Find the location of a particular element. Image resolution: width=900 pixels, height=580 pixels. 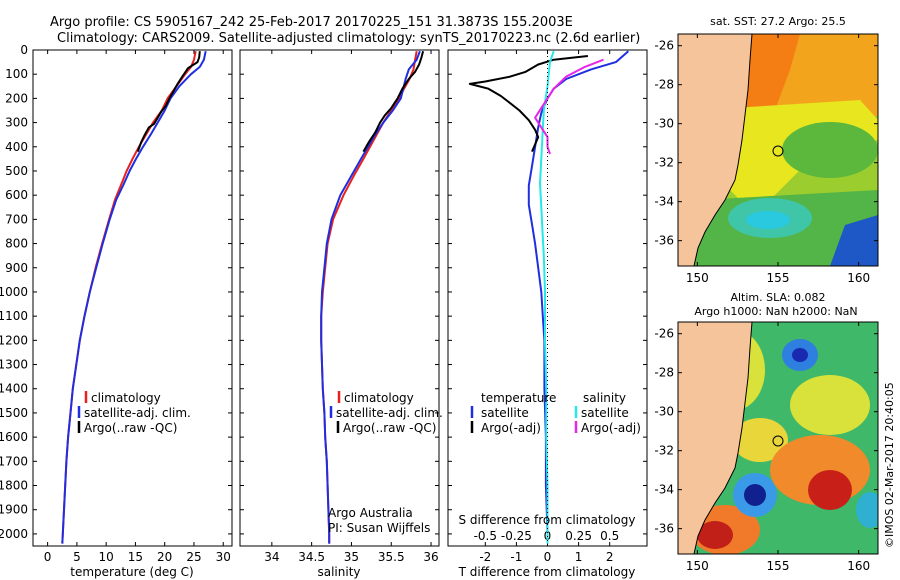

x-tick-label: 36 is located at coordinates (430, 557).